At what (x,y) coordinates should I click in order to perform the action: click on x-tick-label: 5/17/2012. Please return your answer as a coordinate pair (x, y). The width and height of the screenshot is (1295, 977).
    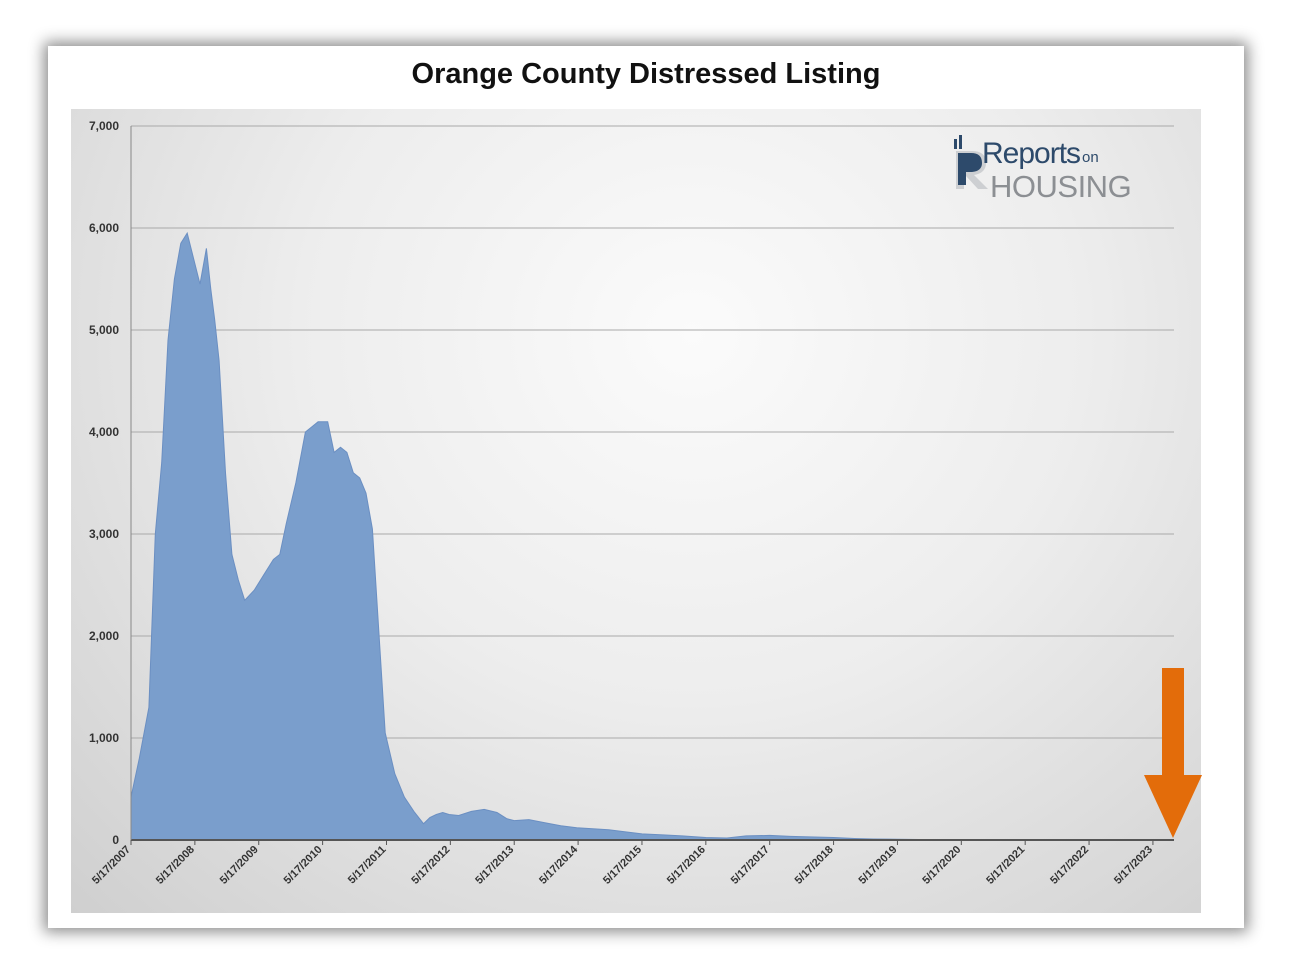
    Looking at the image, I should click on (430, 865).